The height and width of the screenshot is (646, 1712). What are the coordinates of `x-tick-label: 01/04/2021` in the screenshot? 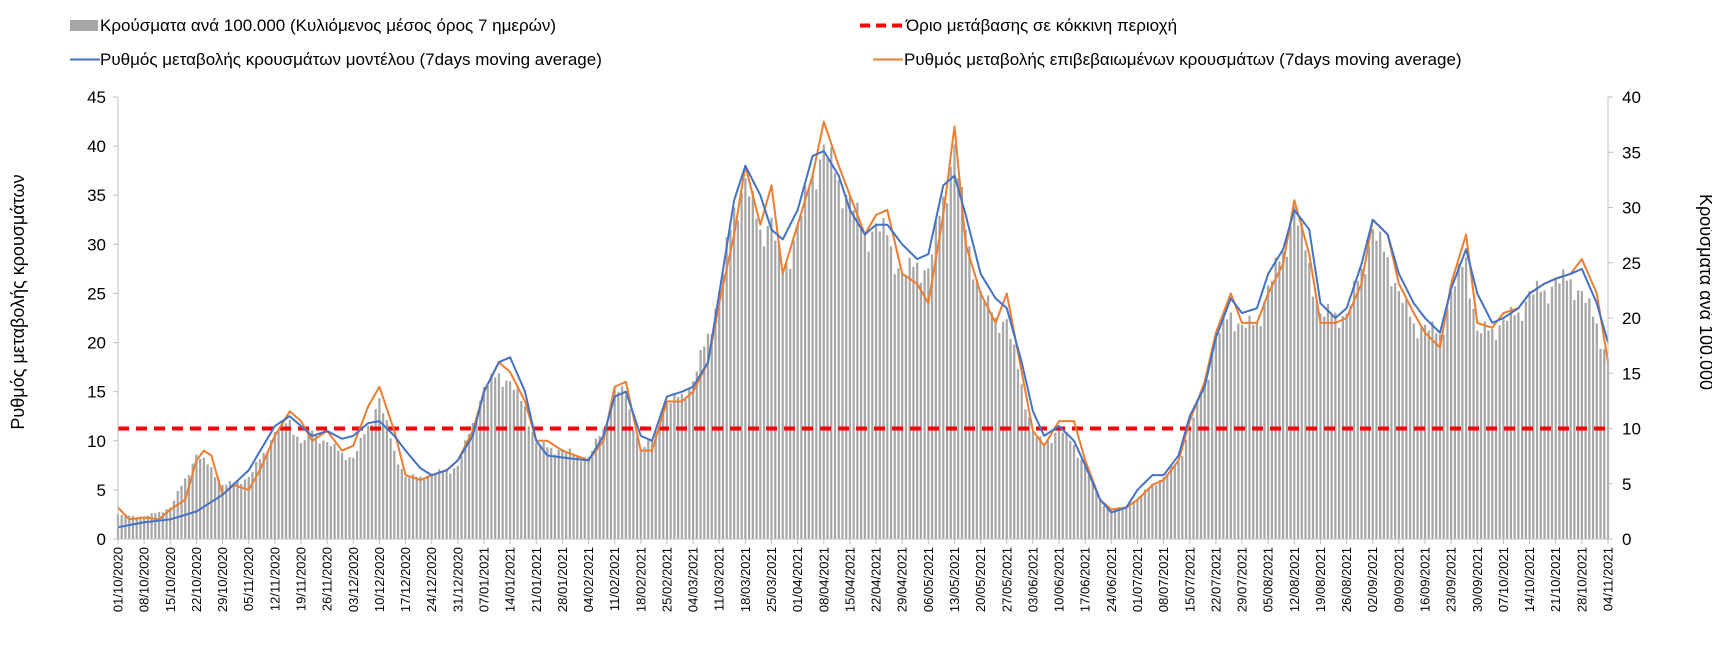 It's located at (797, 579).